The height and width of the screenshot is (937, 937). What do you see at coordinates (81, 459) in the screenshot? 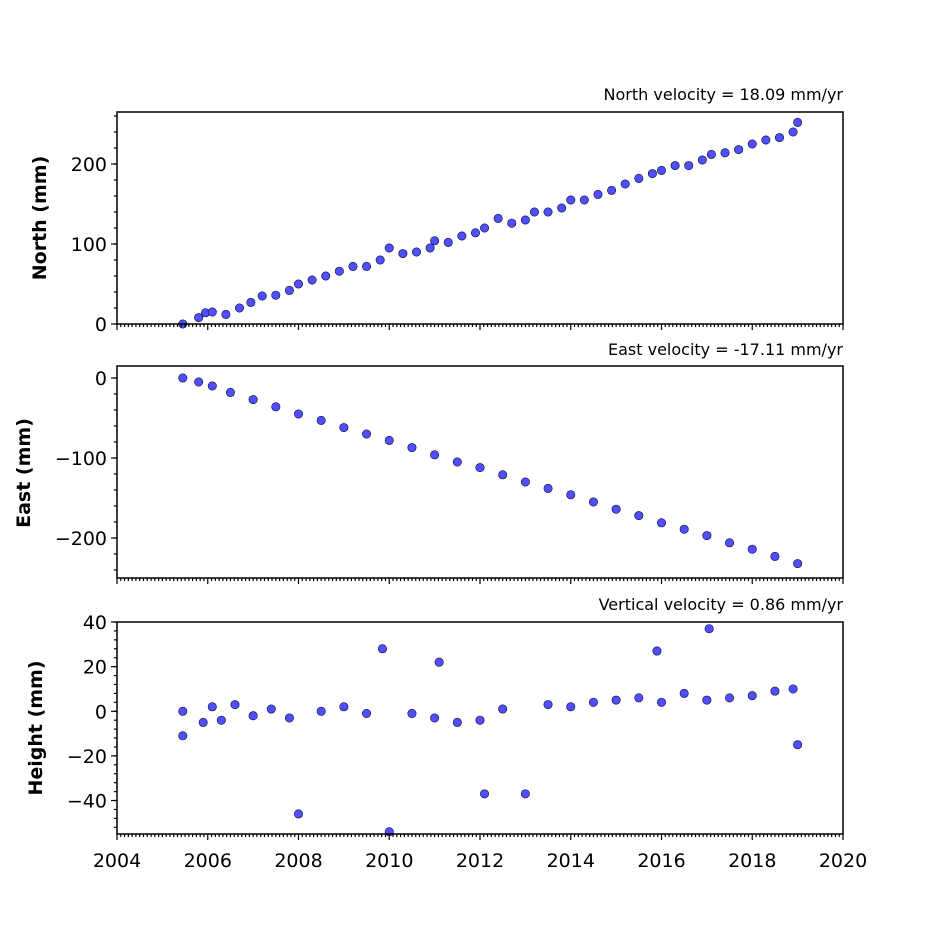
I see `east-ytick-label: −100` at bounding box center [81, 459].